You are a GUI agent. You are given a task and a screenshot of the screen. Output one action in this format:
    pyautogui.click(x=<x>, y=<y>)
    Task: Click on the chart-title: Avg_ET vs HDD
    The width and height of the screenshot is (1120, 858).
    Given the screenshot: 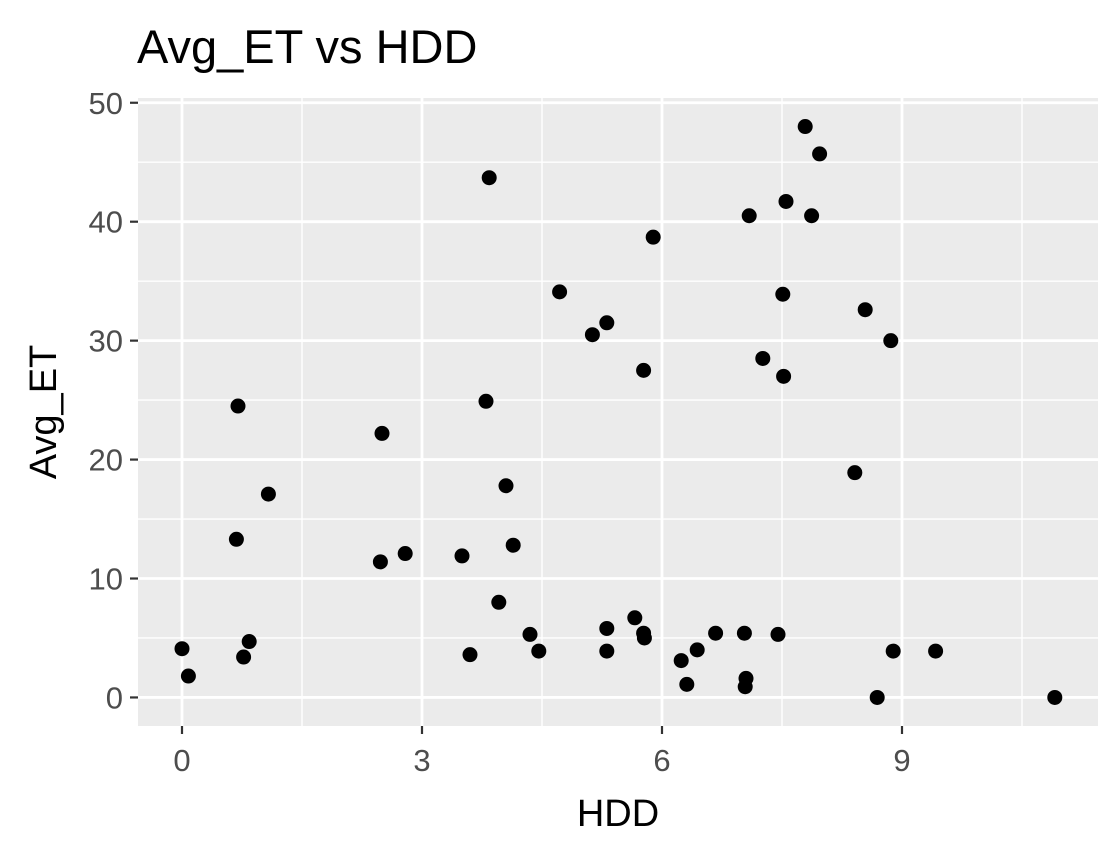 What is the action you would take?
    pyautogui.click(x=307, y=46)
    